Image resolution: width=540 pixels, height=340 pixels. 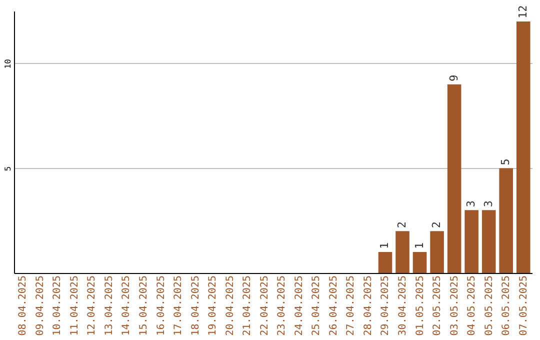 I want to click on x-tick-label: 24.04.2025, so click(x=299, y=306).